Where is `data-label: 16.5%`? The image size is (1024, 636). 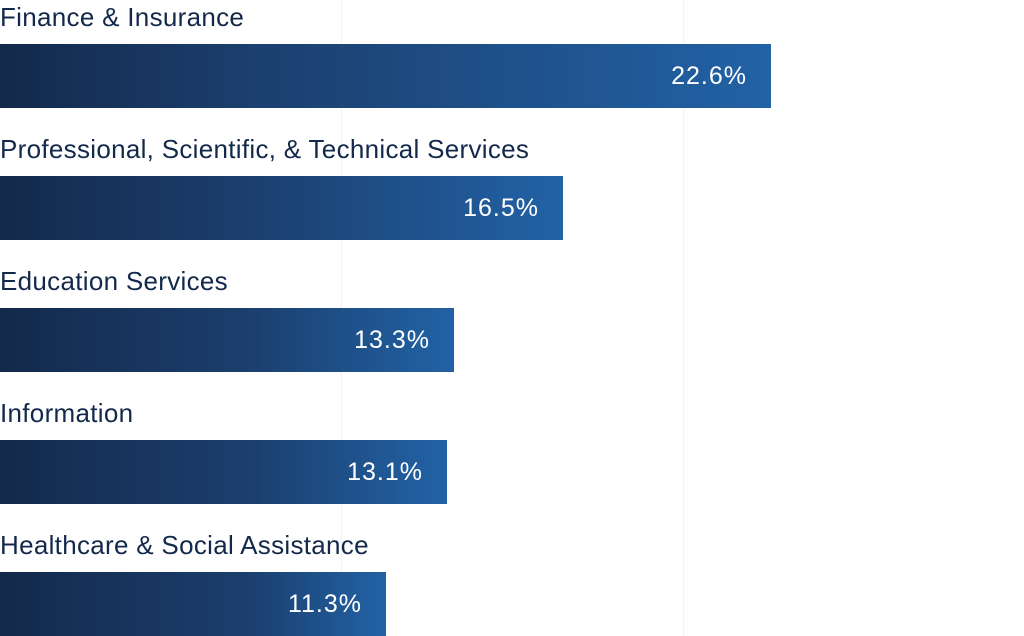 data-label: 16.5% is located at coordinates (501, 208).